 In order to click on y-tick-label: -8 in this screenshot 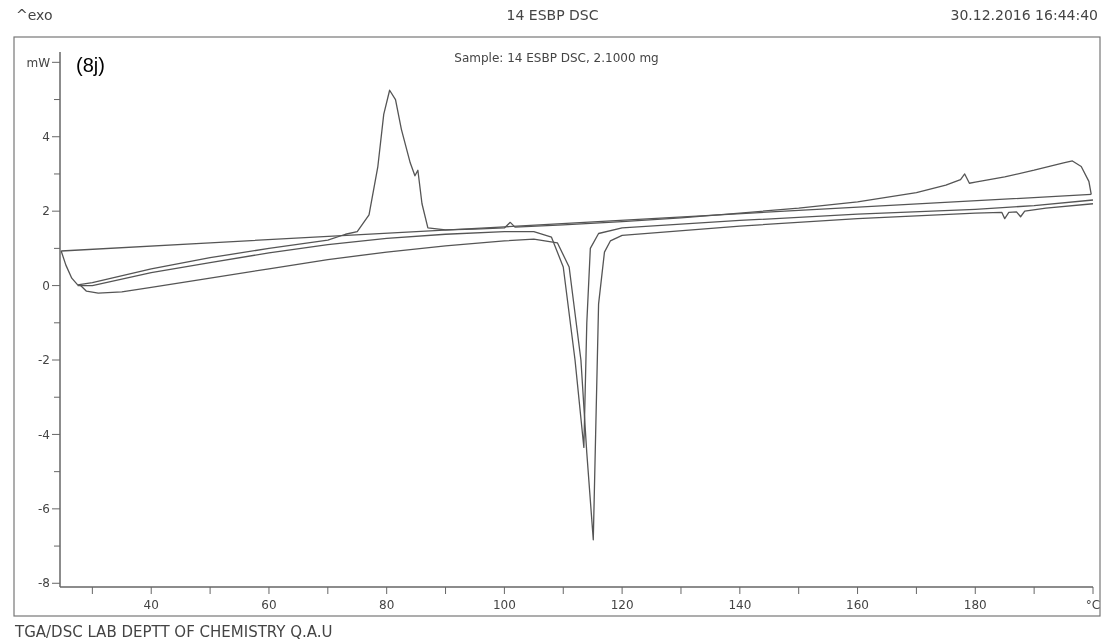, I will do `click(44, 583)`.